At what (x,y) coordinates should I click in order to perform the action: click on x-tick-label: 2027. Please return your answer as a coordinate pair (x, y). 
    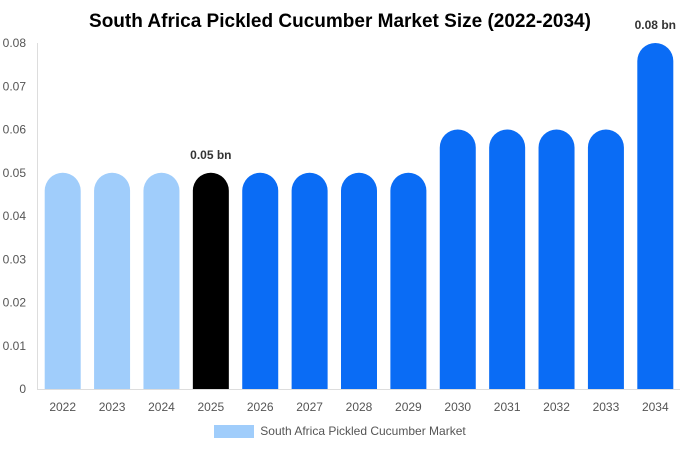
    Looking at the image, I should click on (309, 407).